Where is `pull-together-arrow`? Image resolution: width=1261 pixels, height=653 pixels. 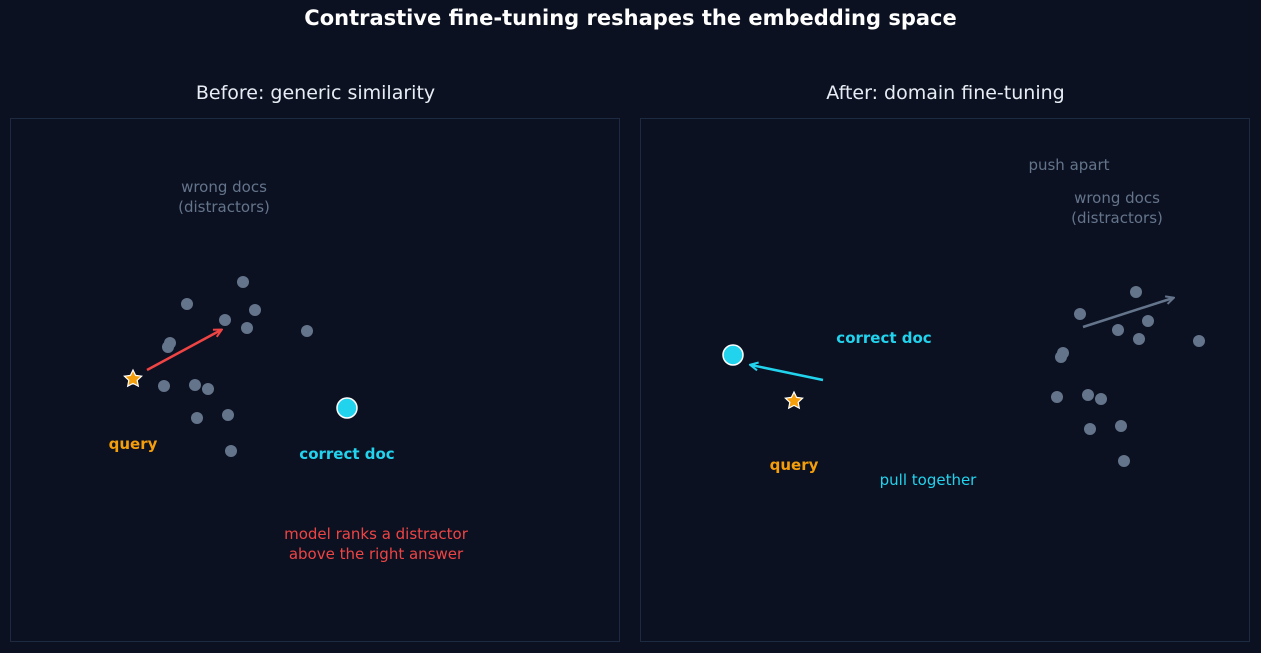
pull-together-arrow is located at coordinates (787, 373).